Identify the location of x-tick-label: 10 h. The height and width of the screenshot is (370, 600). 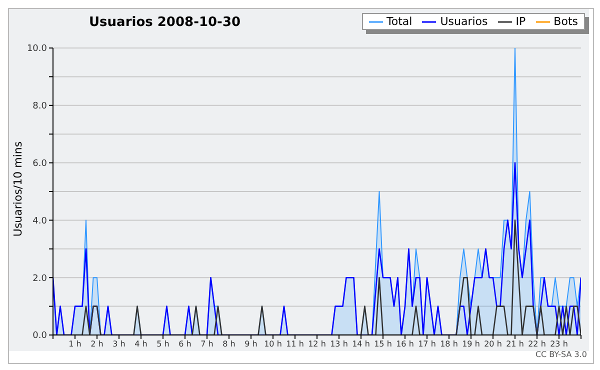
(273, 344).